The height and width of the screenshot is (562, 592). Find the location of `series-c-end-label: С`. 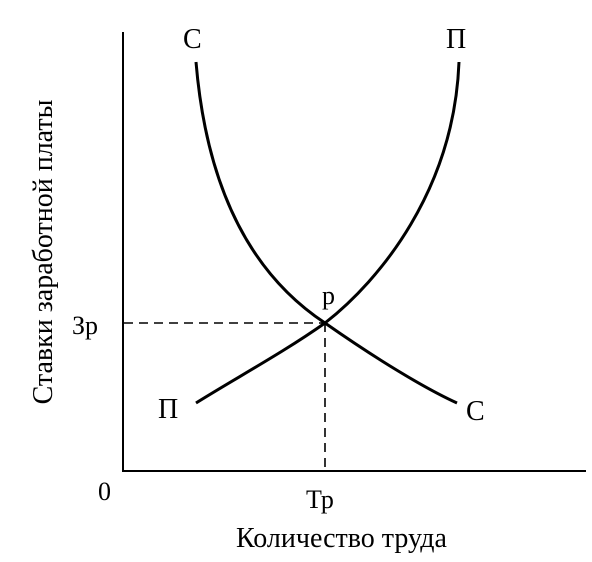

series-c-end-label: С is located at coordinates (475, 411).